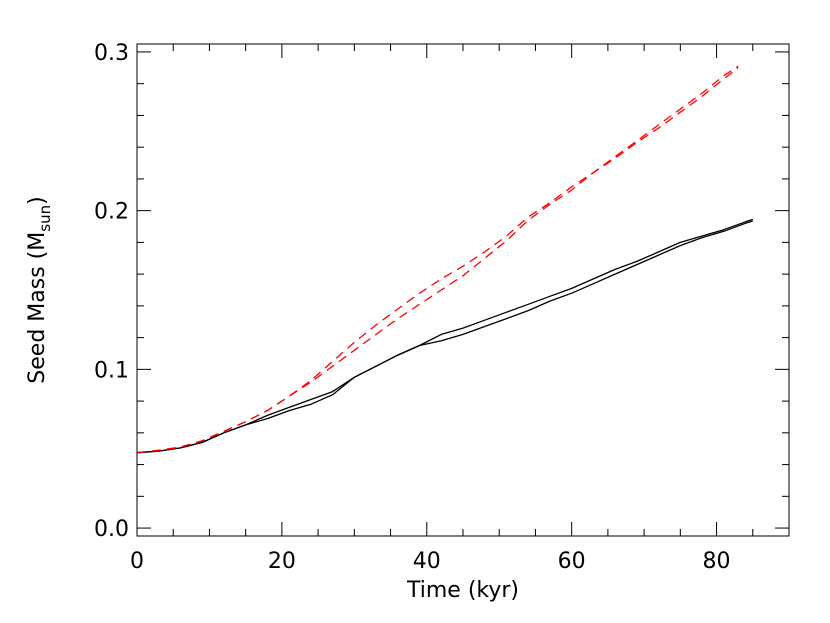  I want to click on y-tick-label: 0.3, so click(111, 53).